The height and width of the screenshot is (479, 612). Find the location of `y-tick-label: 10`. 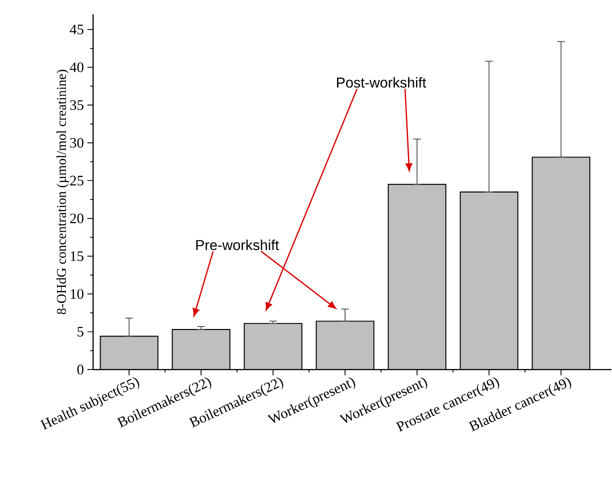

y-tick-label: 10 is located at coordinates (77, 294).